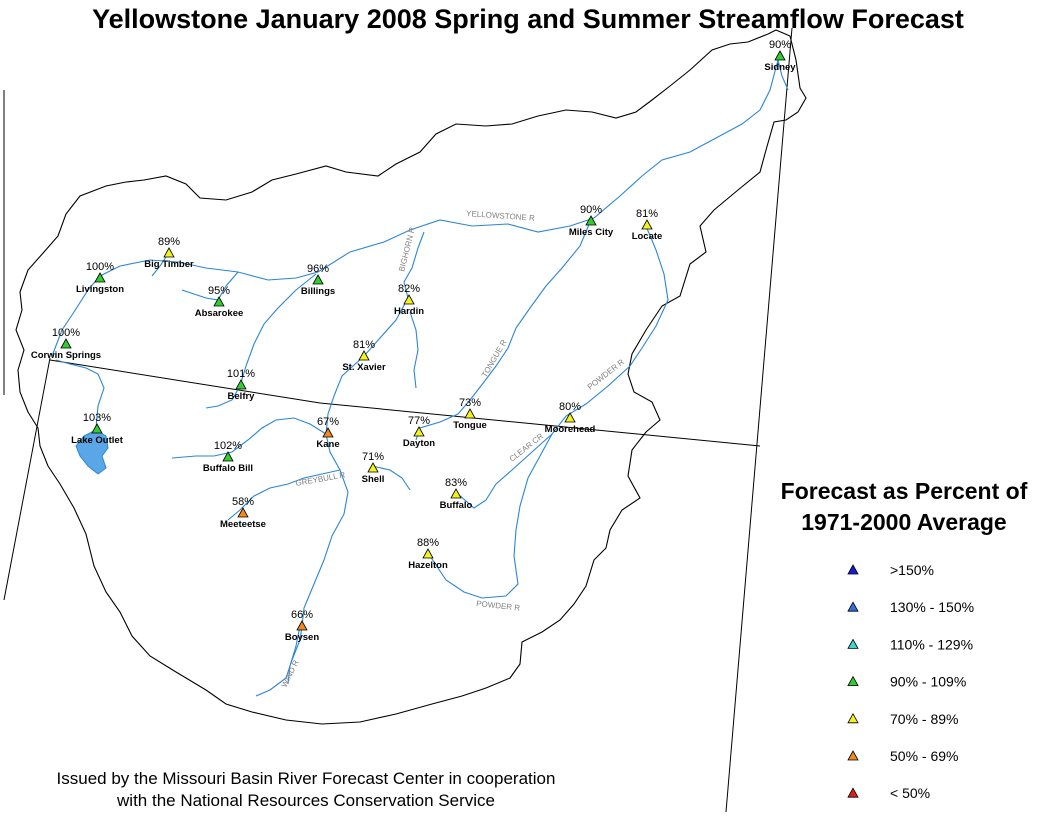 This screenshot has width=1056, height=816. What do you see at coordinates (294, 655) in the screenshot?
I see `wind-river-line` at bounding box center [294, 655].